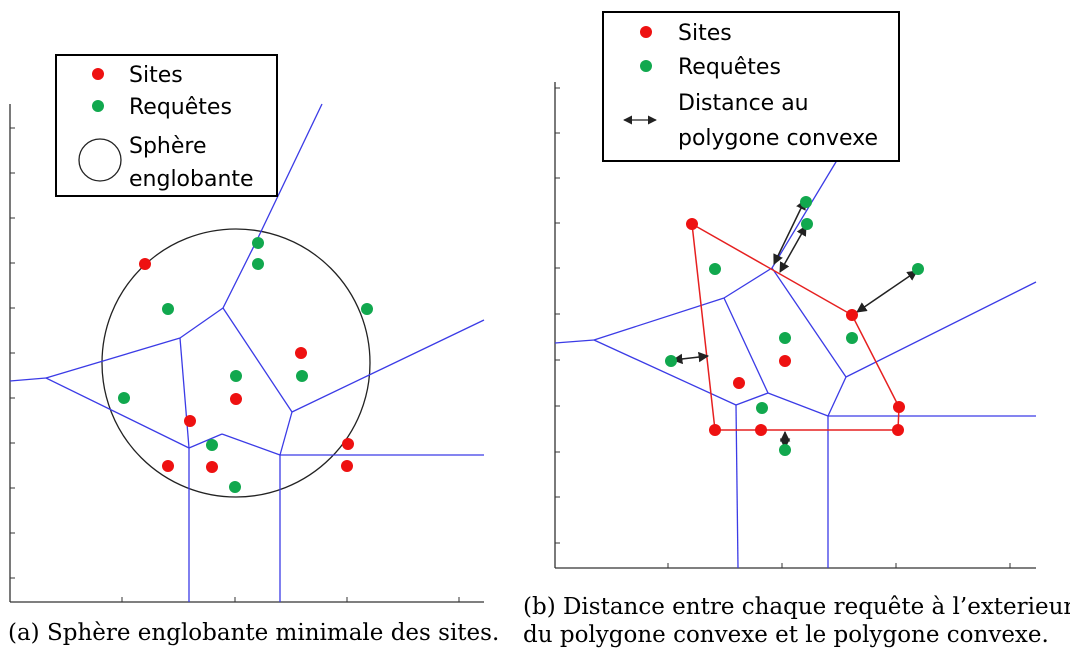 This screenshot has width=1070, height=654. What do you see at coordinates (557, 315) in the screenshot?
I see `right-y-ticks` at bounding box center [557, 315].